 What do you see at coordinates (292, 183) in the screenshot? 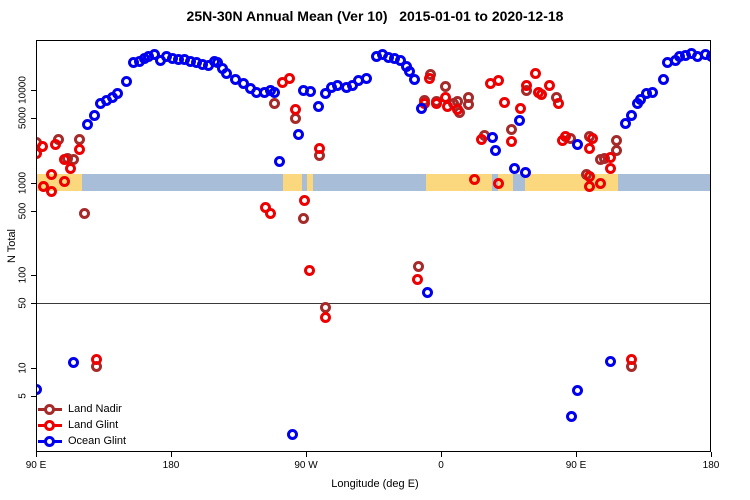
I see `map-strip-segment-land` at bounding box center [292, 183].